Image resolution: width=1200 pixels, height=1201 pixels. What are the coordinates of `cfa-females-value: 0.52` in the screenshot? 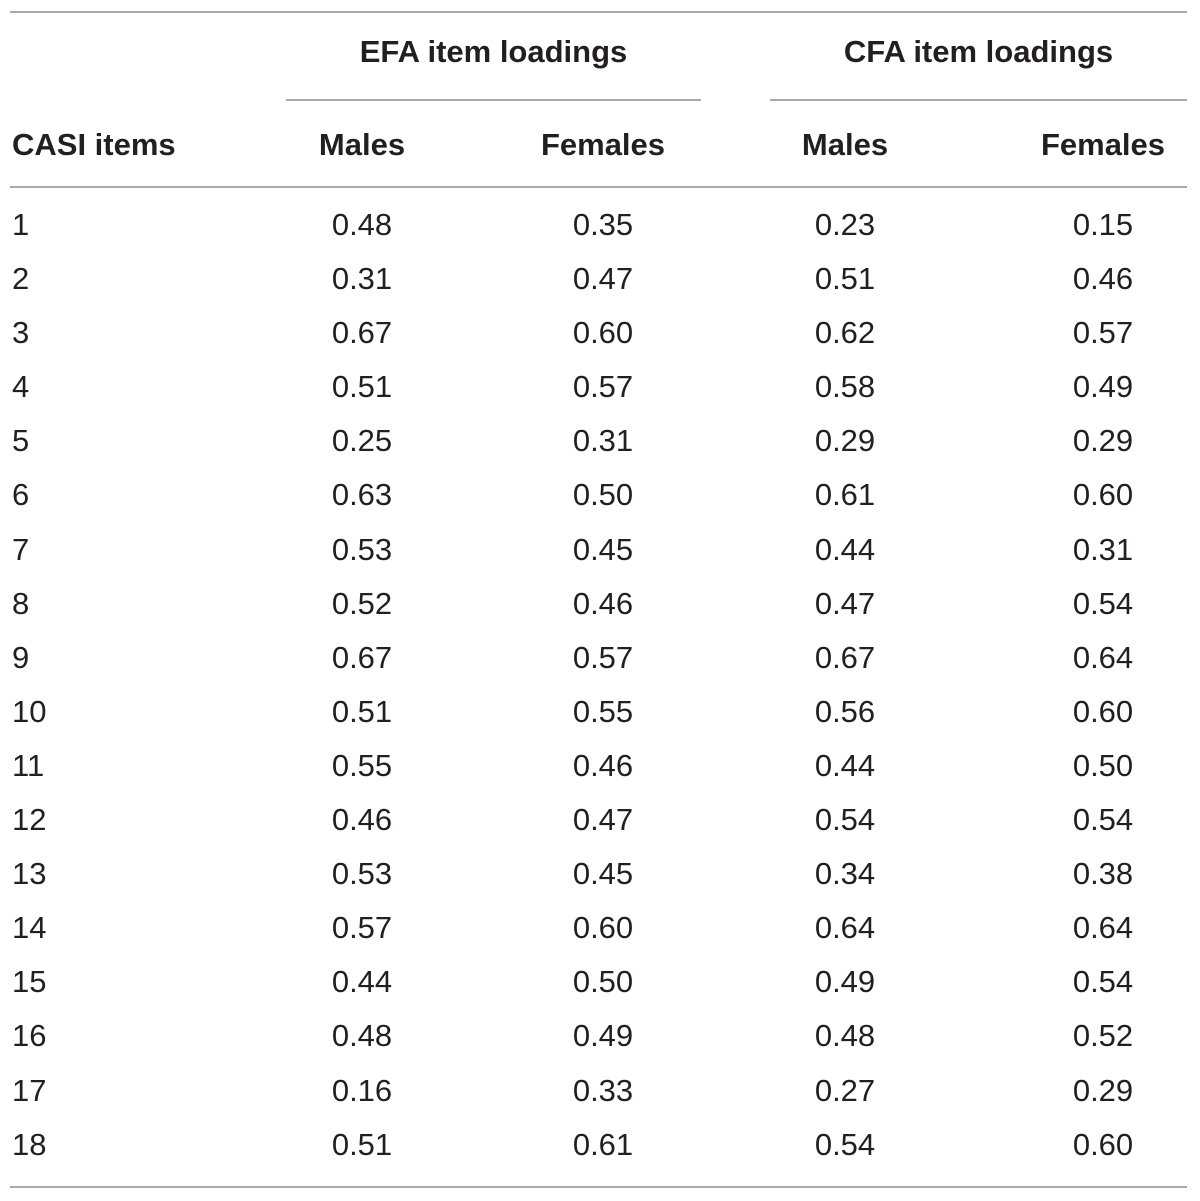 It's located at (1103, 1036).